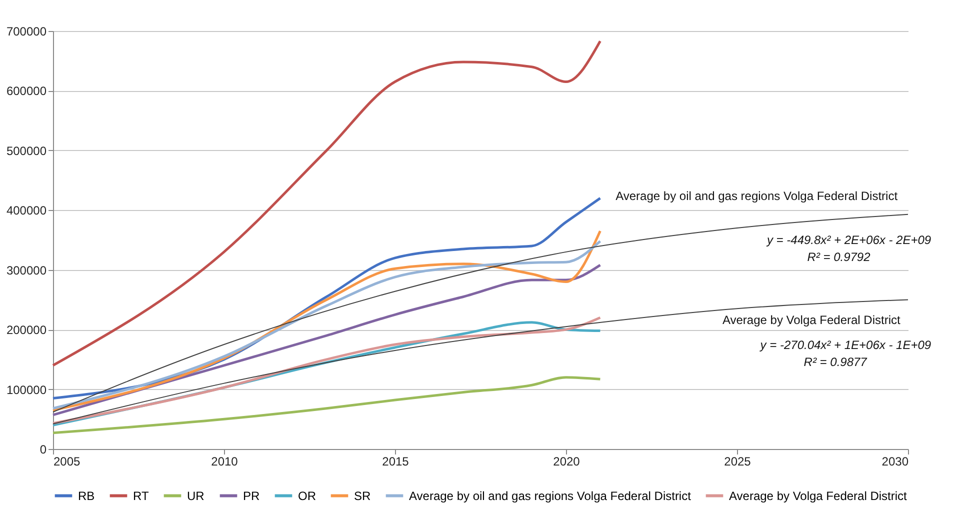 The width and height of the screenshot is (960, 513). Describe the element at coordinates (836, 362) in the screenshot. I see `annotation: R² = 0.9877` at that location.